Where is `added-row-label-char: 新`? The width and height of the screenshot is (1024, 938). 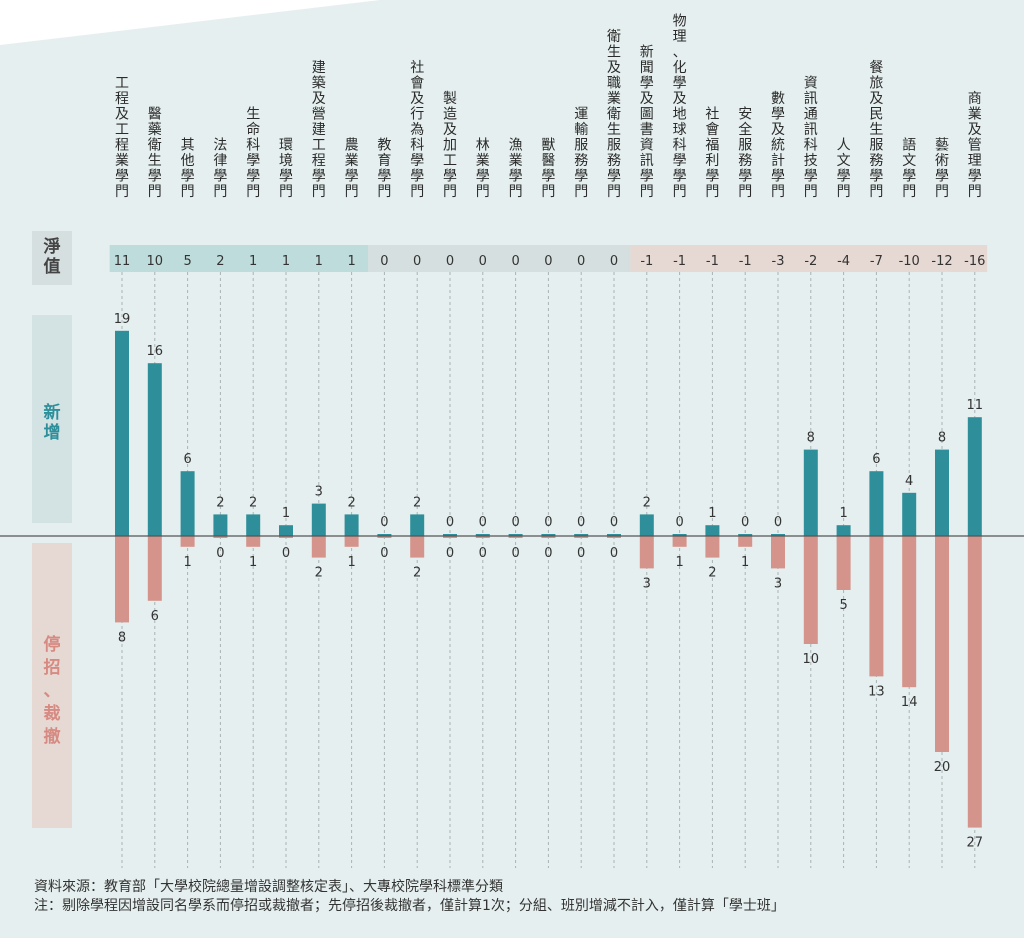
added-row-label-char: 新 is located at coordinates (52, 412).